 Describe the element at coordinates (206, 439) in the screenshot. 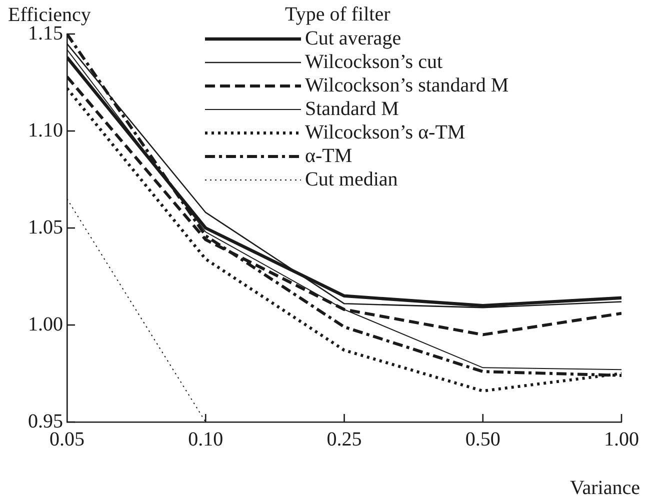

I see `x-tick-label: 0.10` at that location.